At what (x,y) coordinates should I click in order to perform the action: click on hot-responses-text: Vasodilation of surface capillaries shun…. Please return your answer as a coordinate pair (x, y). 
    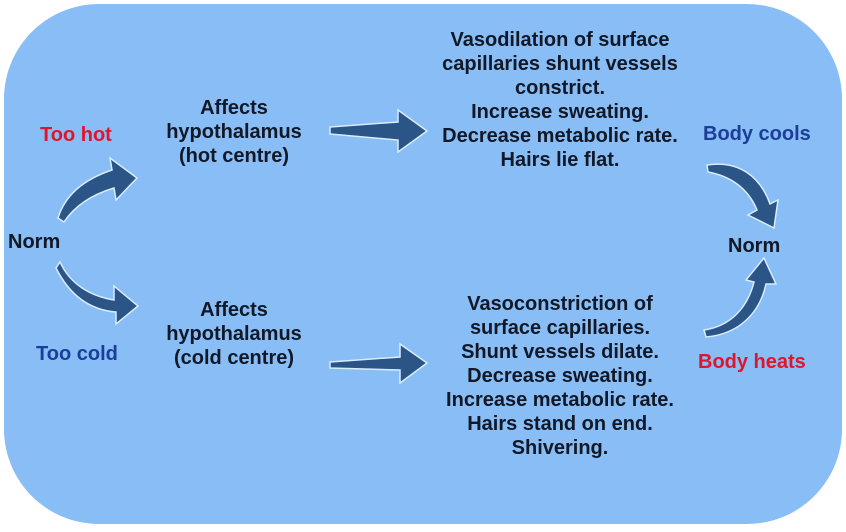
    Looking at the image, I should click on (560, 100).